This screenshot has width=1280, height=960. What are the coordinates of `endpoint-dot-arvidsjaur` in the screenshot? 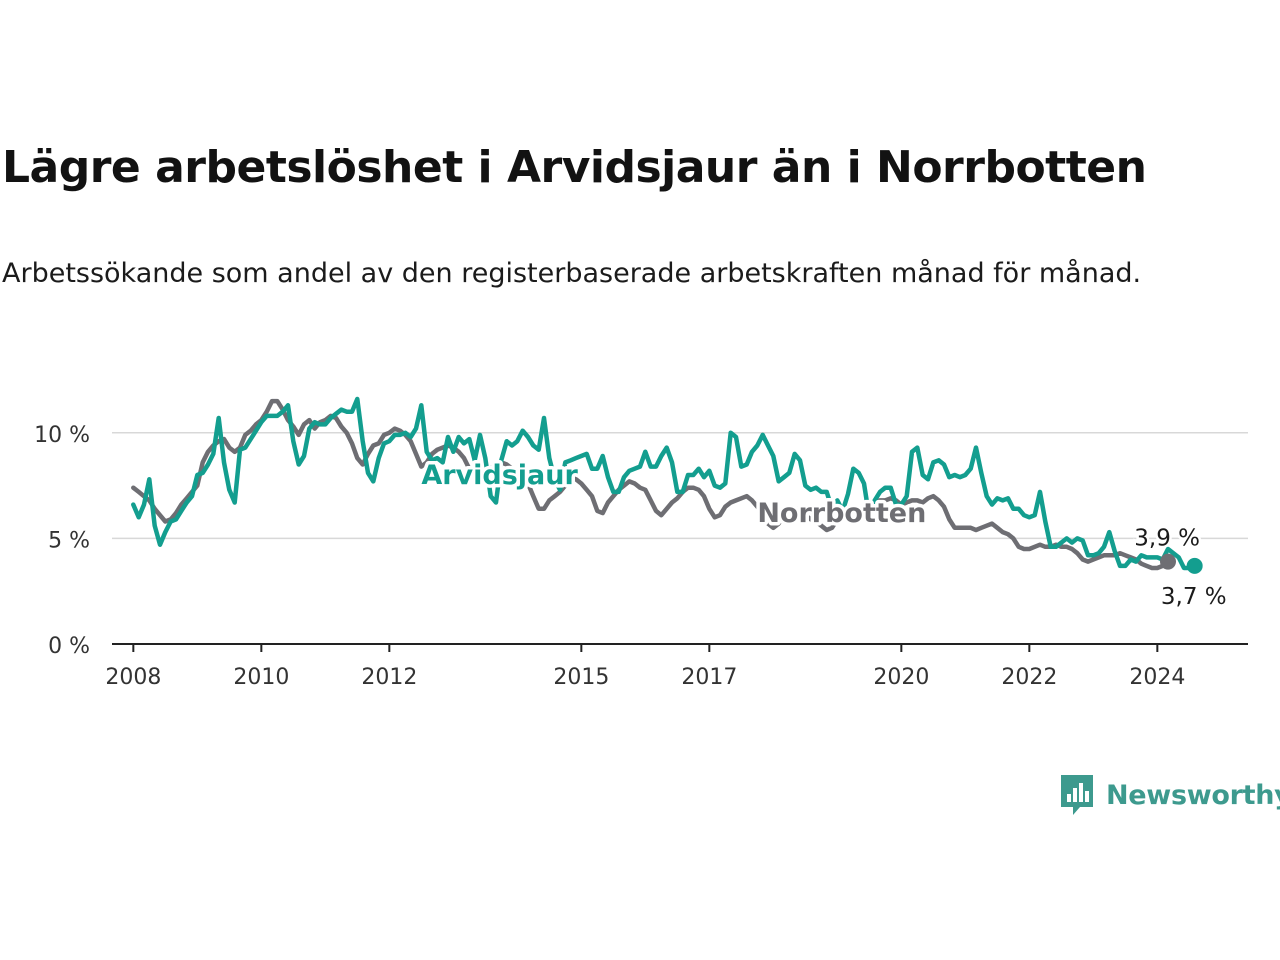 It's located at (1194, 565).